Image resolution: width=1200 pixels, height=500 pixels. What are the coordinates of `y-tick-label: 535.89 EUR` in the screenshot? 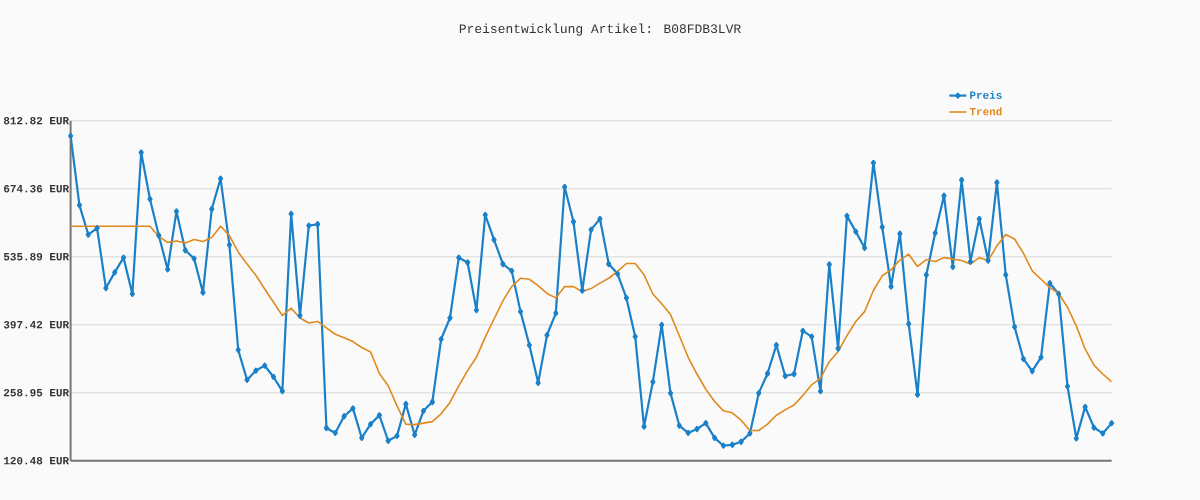 It's located at (36, 256).